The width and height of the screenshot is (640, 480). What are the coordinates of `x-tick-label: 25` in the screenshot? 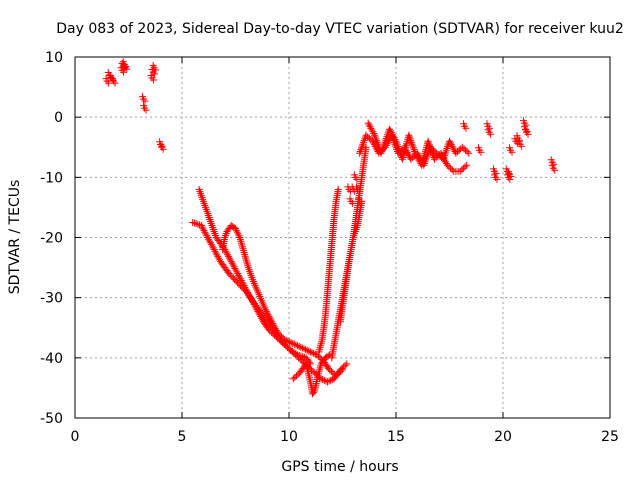 It's located at (610, 437).